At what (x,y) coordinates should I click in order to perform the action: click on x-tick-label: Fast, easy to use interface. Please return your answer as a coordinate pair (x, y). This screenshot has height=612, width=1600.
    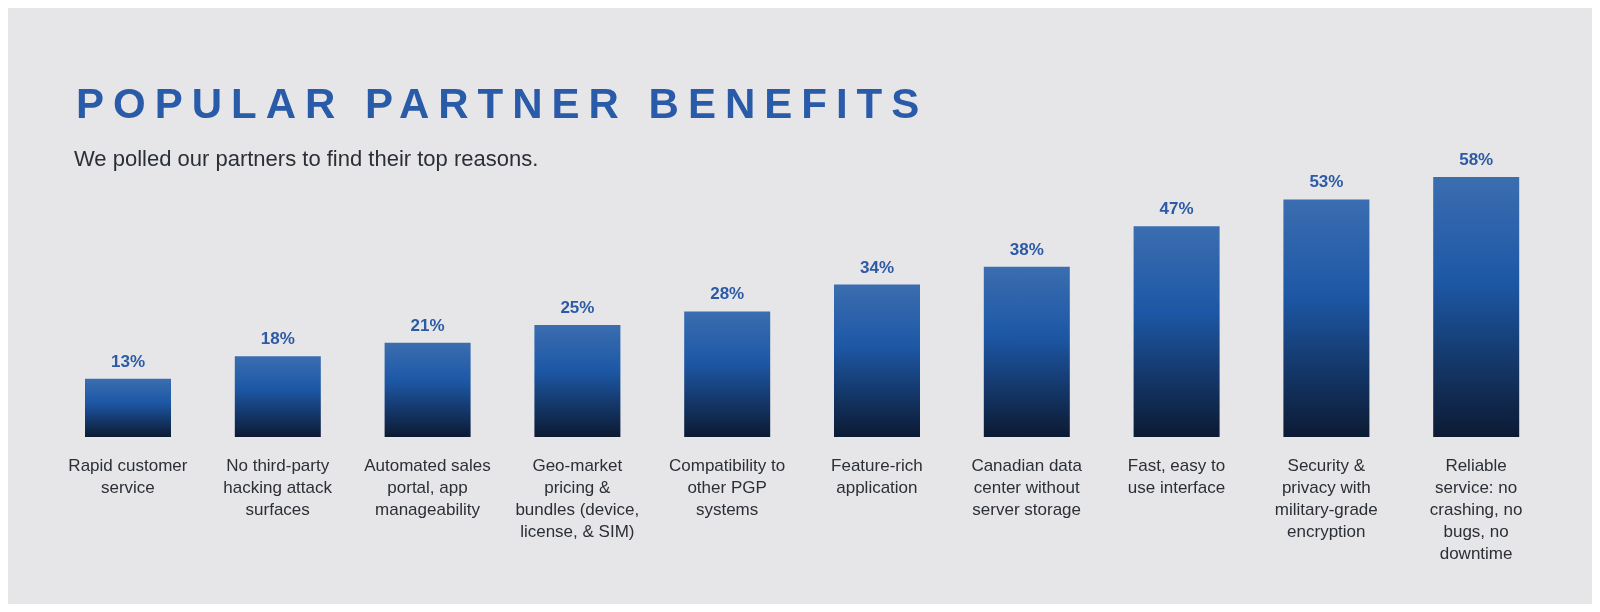
    Looking at the image, I should click on (1176, 476).